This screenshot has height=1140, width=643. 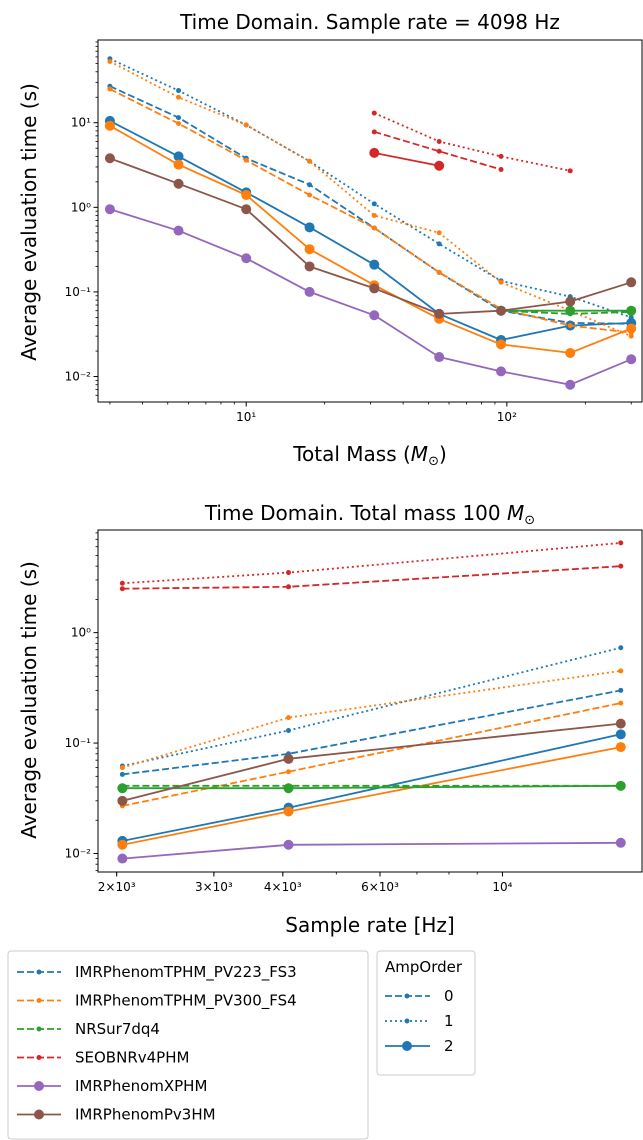 I want to click on x-tick-label: 3×10³, so click(x=214, y=887).